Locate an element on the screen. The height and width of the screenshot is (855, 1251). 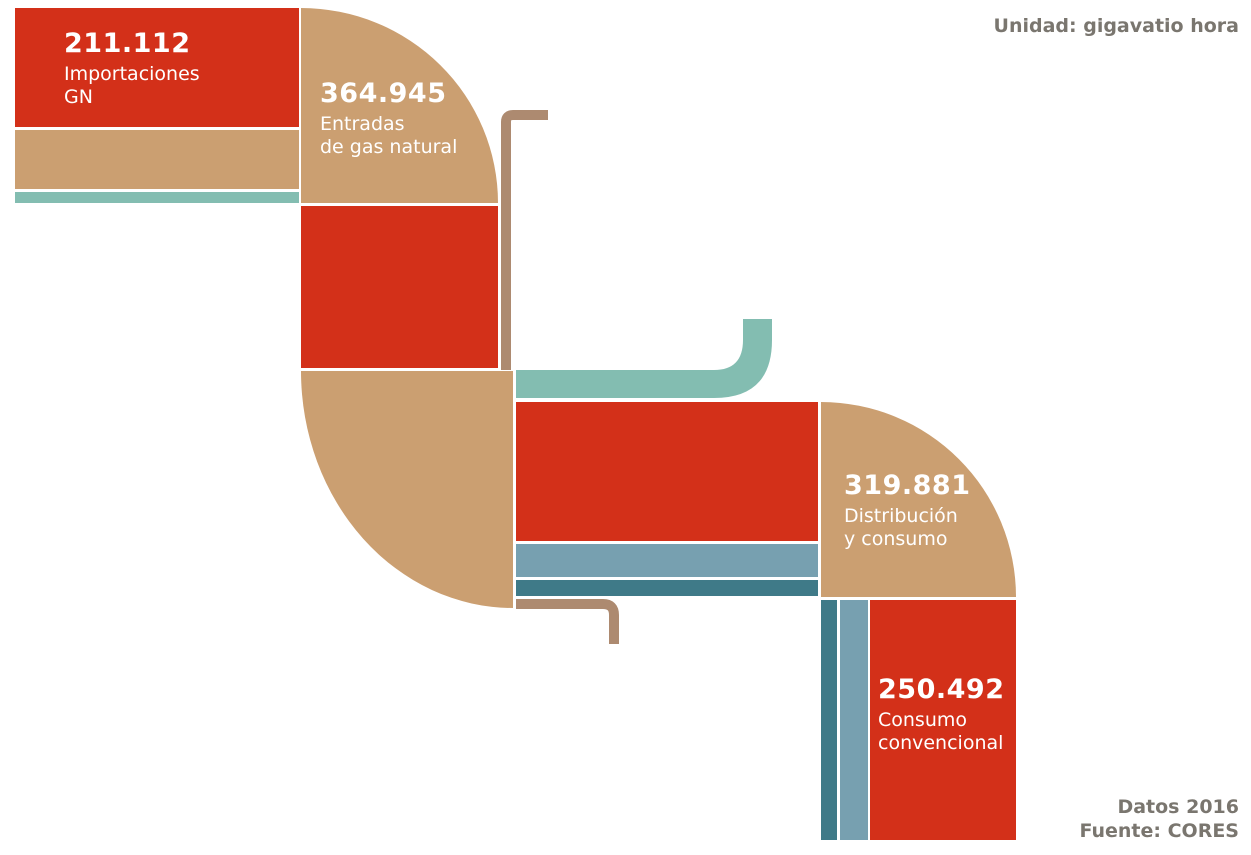
consumo-text-1: Consumo is located at coordinates (923, 720).